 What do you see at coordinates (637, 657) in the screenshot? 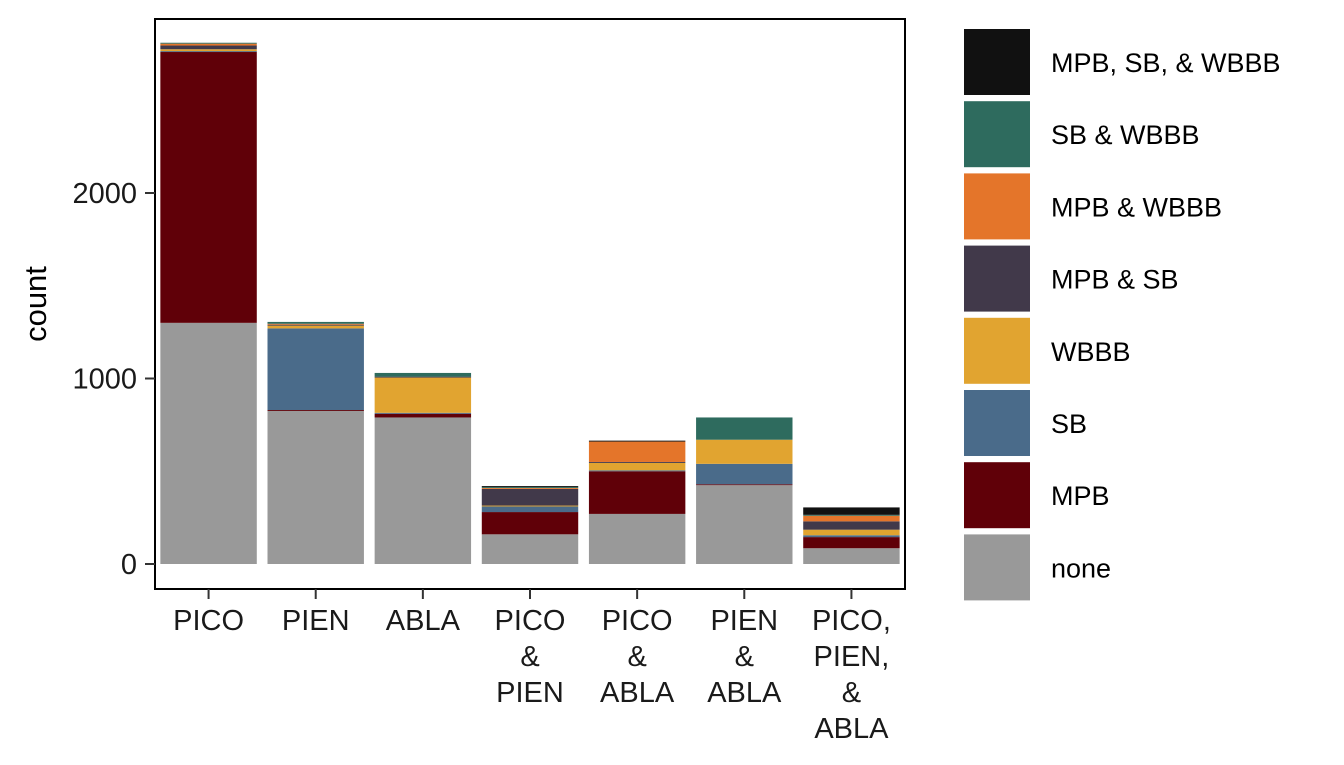
I see `x-tick-label: PICO & ABLA` at bounding box center [637, 657].